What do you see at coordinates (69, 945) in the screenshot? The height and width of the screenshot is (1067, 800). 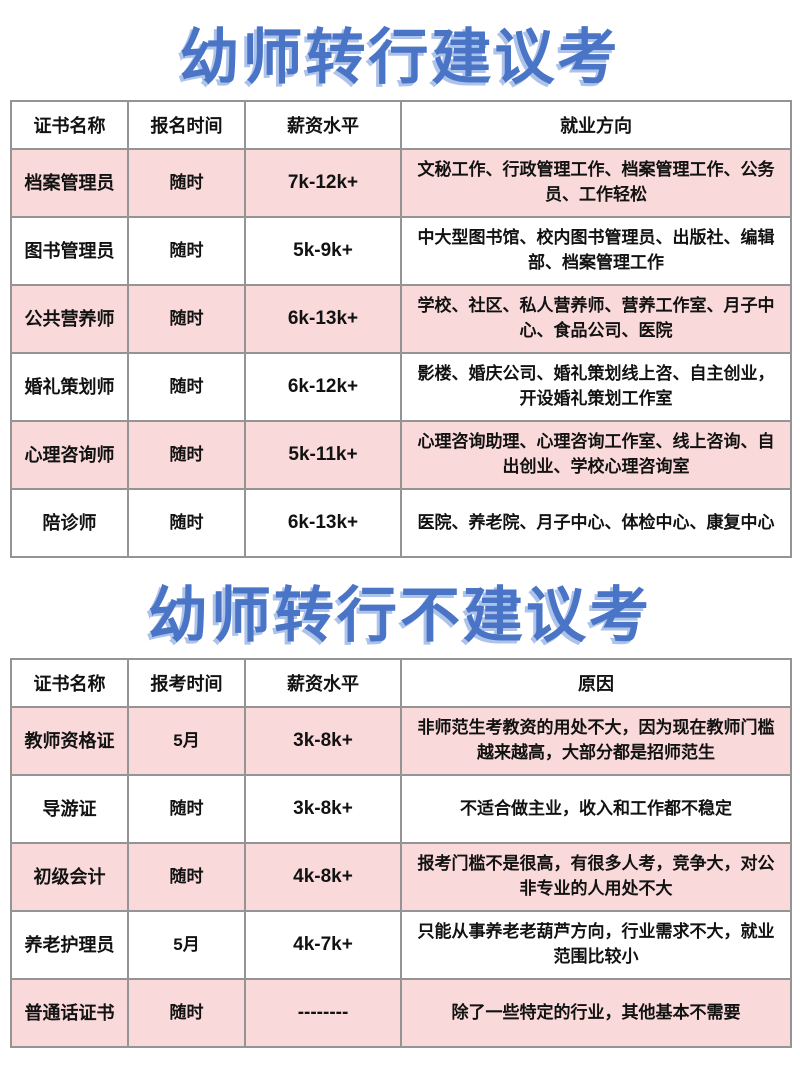 I see `cert-name-cell: 养老护理员` at bounding box center [69, 945].